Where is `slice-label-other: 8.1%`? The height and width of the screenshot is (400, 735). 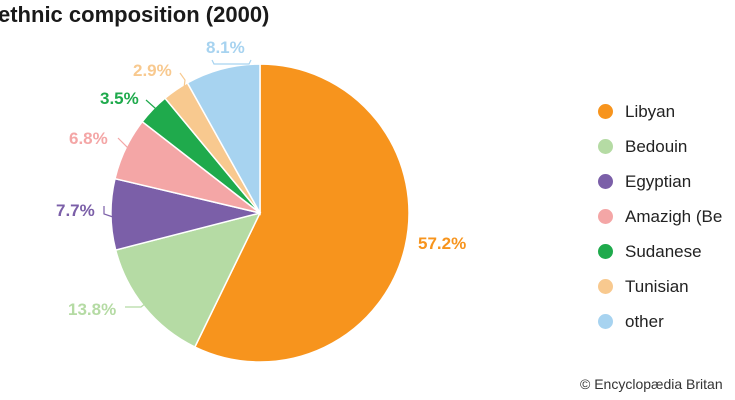
slice-label-other: 8.1% is located at coordinates (225, 47).